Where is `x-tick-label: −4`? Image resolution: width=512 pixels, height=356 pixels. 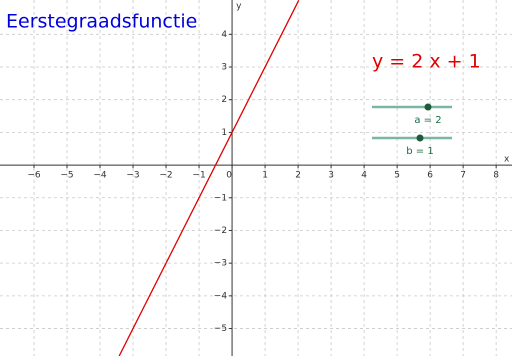
x-tick-label: −4 is located at coordinates (100, 176).